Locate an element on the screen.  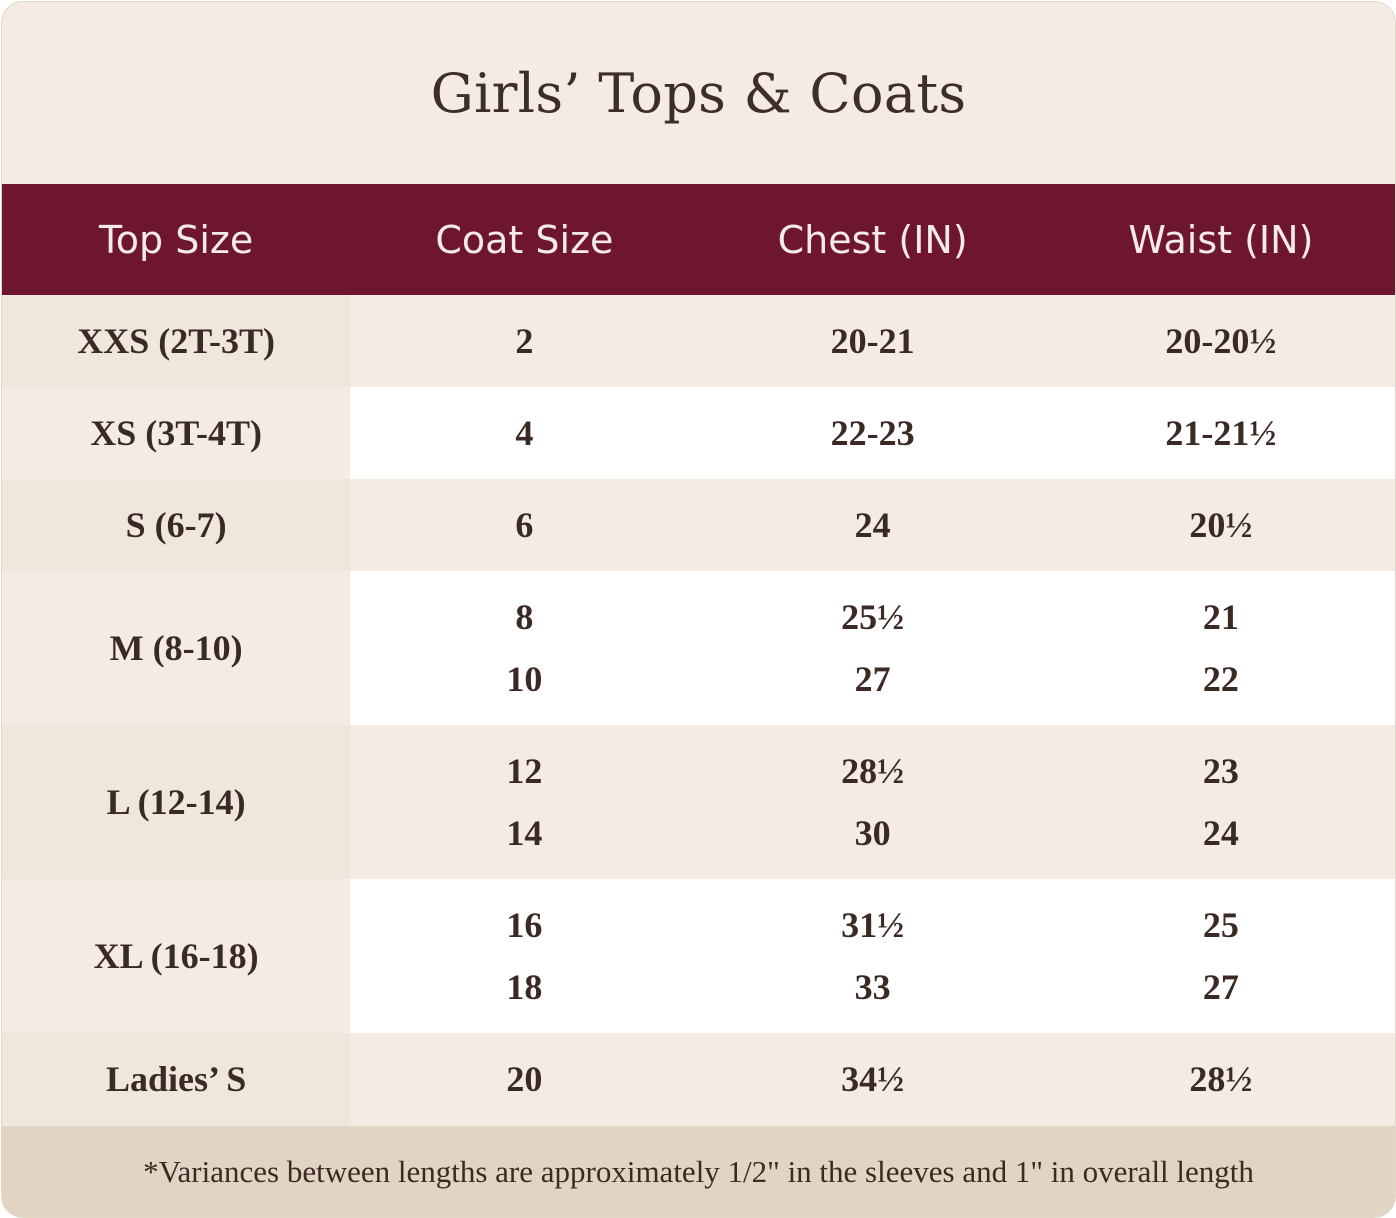
header-coat-size: Coat Size is located at coordinates (524, 239).